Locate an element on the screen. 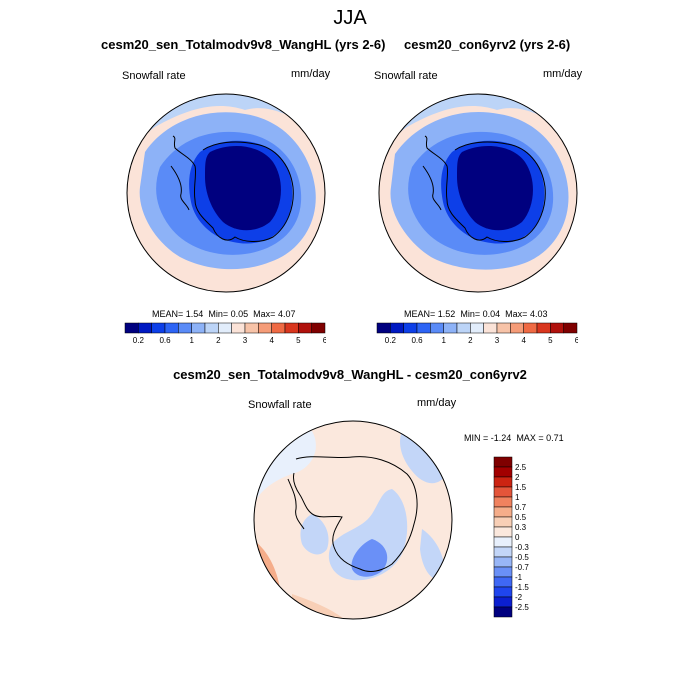 This screenshot has width=700, height=700. diff-negative-region is located at coordinates (368, 535).